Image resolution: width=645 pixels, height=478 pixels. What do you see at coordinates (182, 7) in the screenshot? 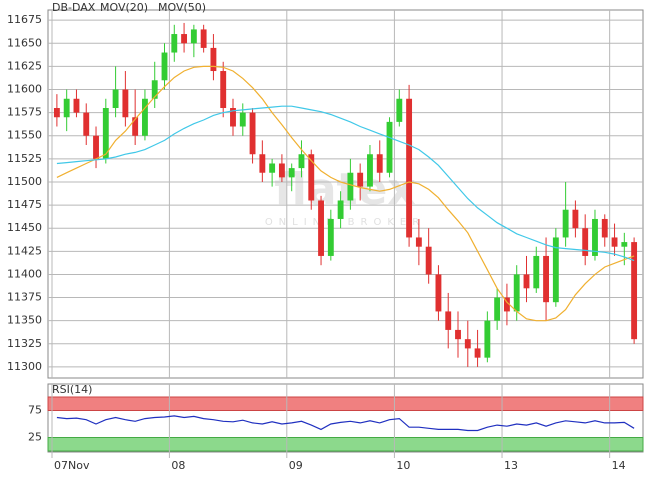
I see `legend-entry: MOV(50)` at bounding box center [182, 7].